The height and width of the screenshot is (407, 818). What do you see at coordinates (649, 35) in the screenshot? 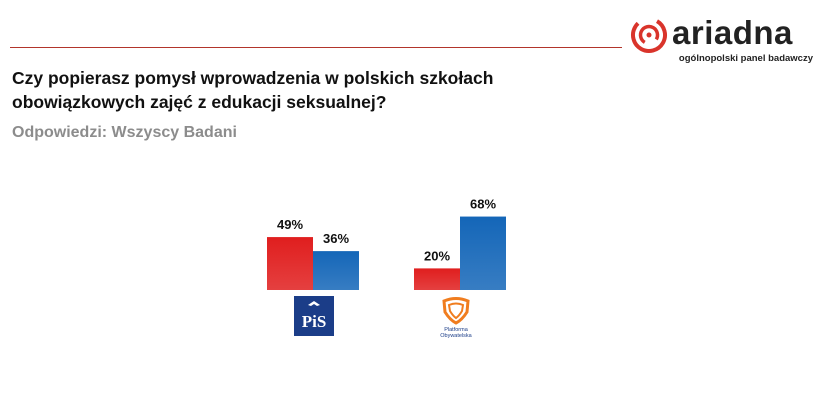
I see `ariadna-logo-icon` at bounding box center [649, 35].